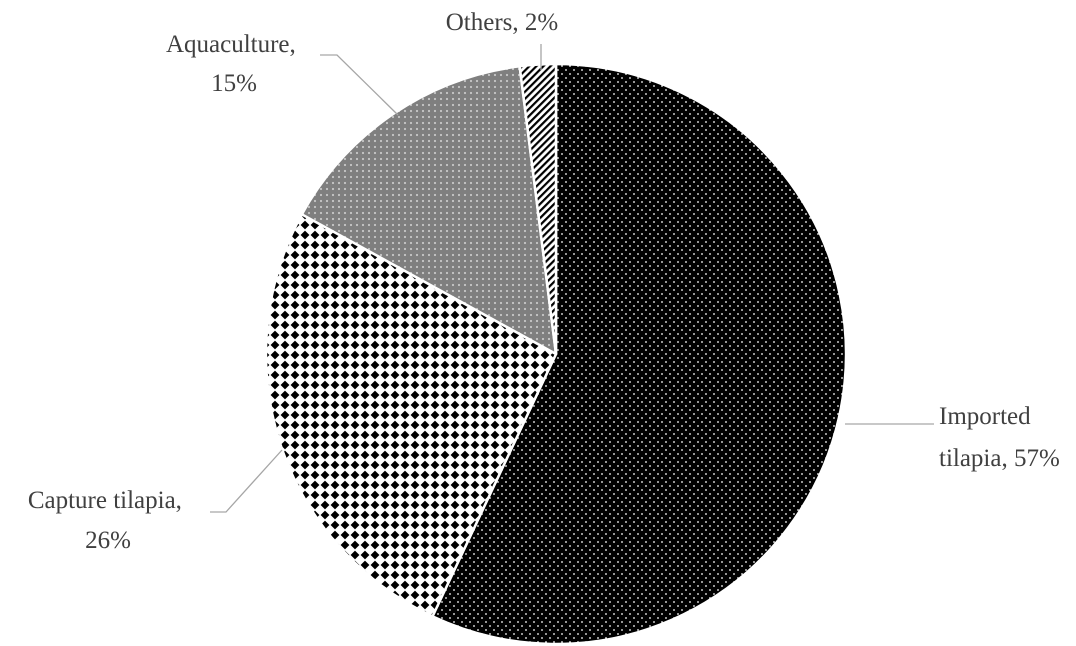 This screenshot has width=1076, height=646. I want to click on data-label-capture-tilapia: Capture tilapia, 26%, so click(108, 520).